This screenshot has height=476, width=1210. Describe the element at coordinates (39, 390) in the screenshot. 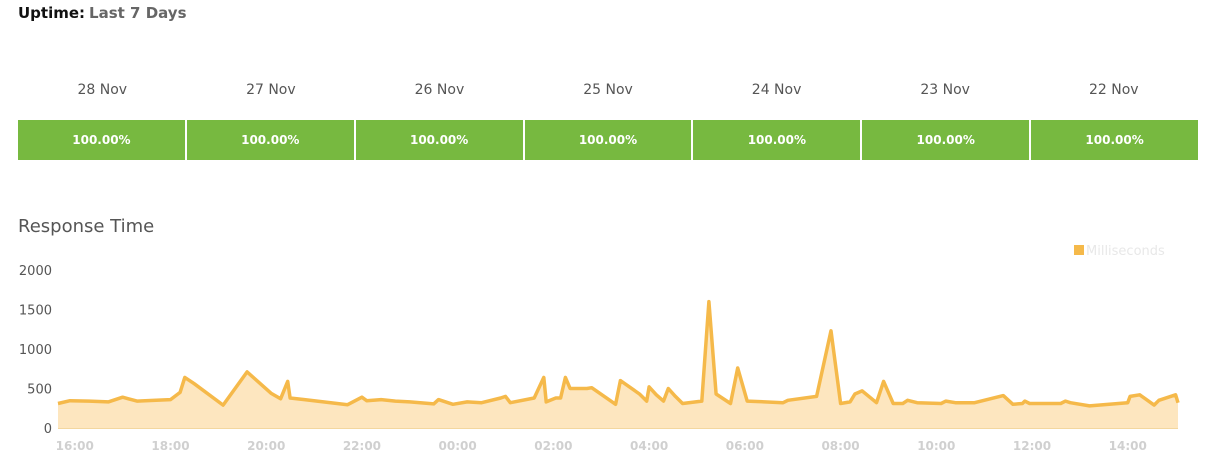

I see `y-tick-label: 500` at that location.